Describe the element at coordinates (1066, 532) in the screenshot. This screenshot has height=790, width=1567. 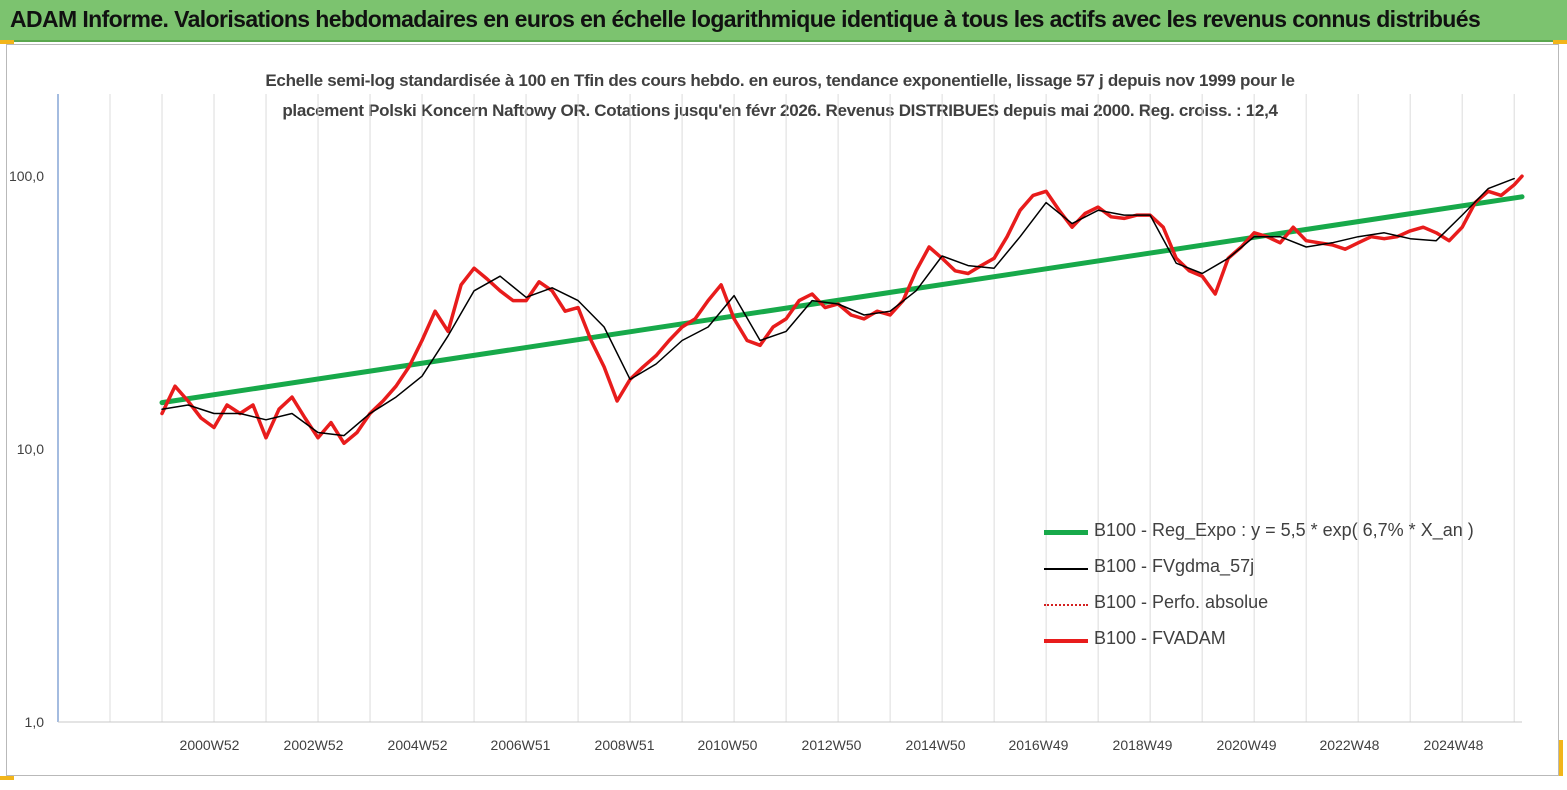
I see `legend-swatch-regression` at that location.